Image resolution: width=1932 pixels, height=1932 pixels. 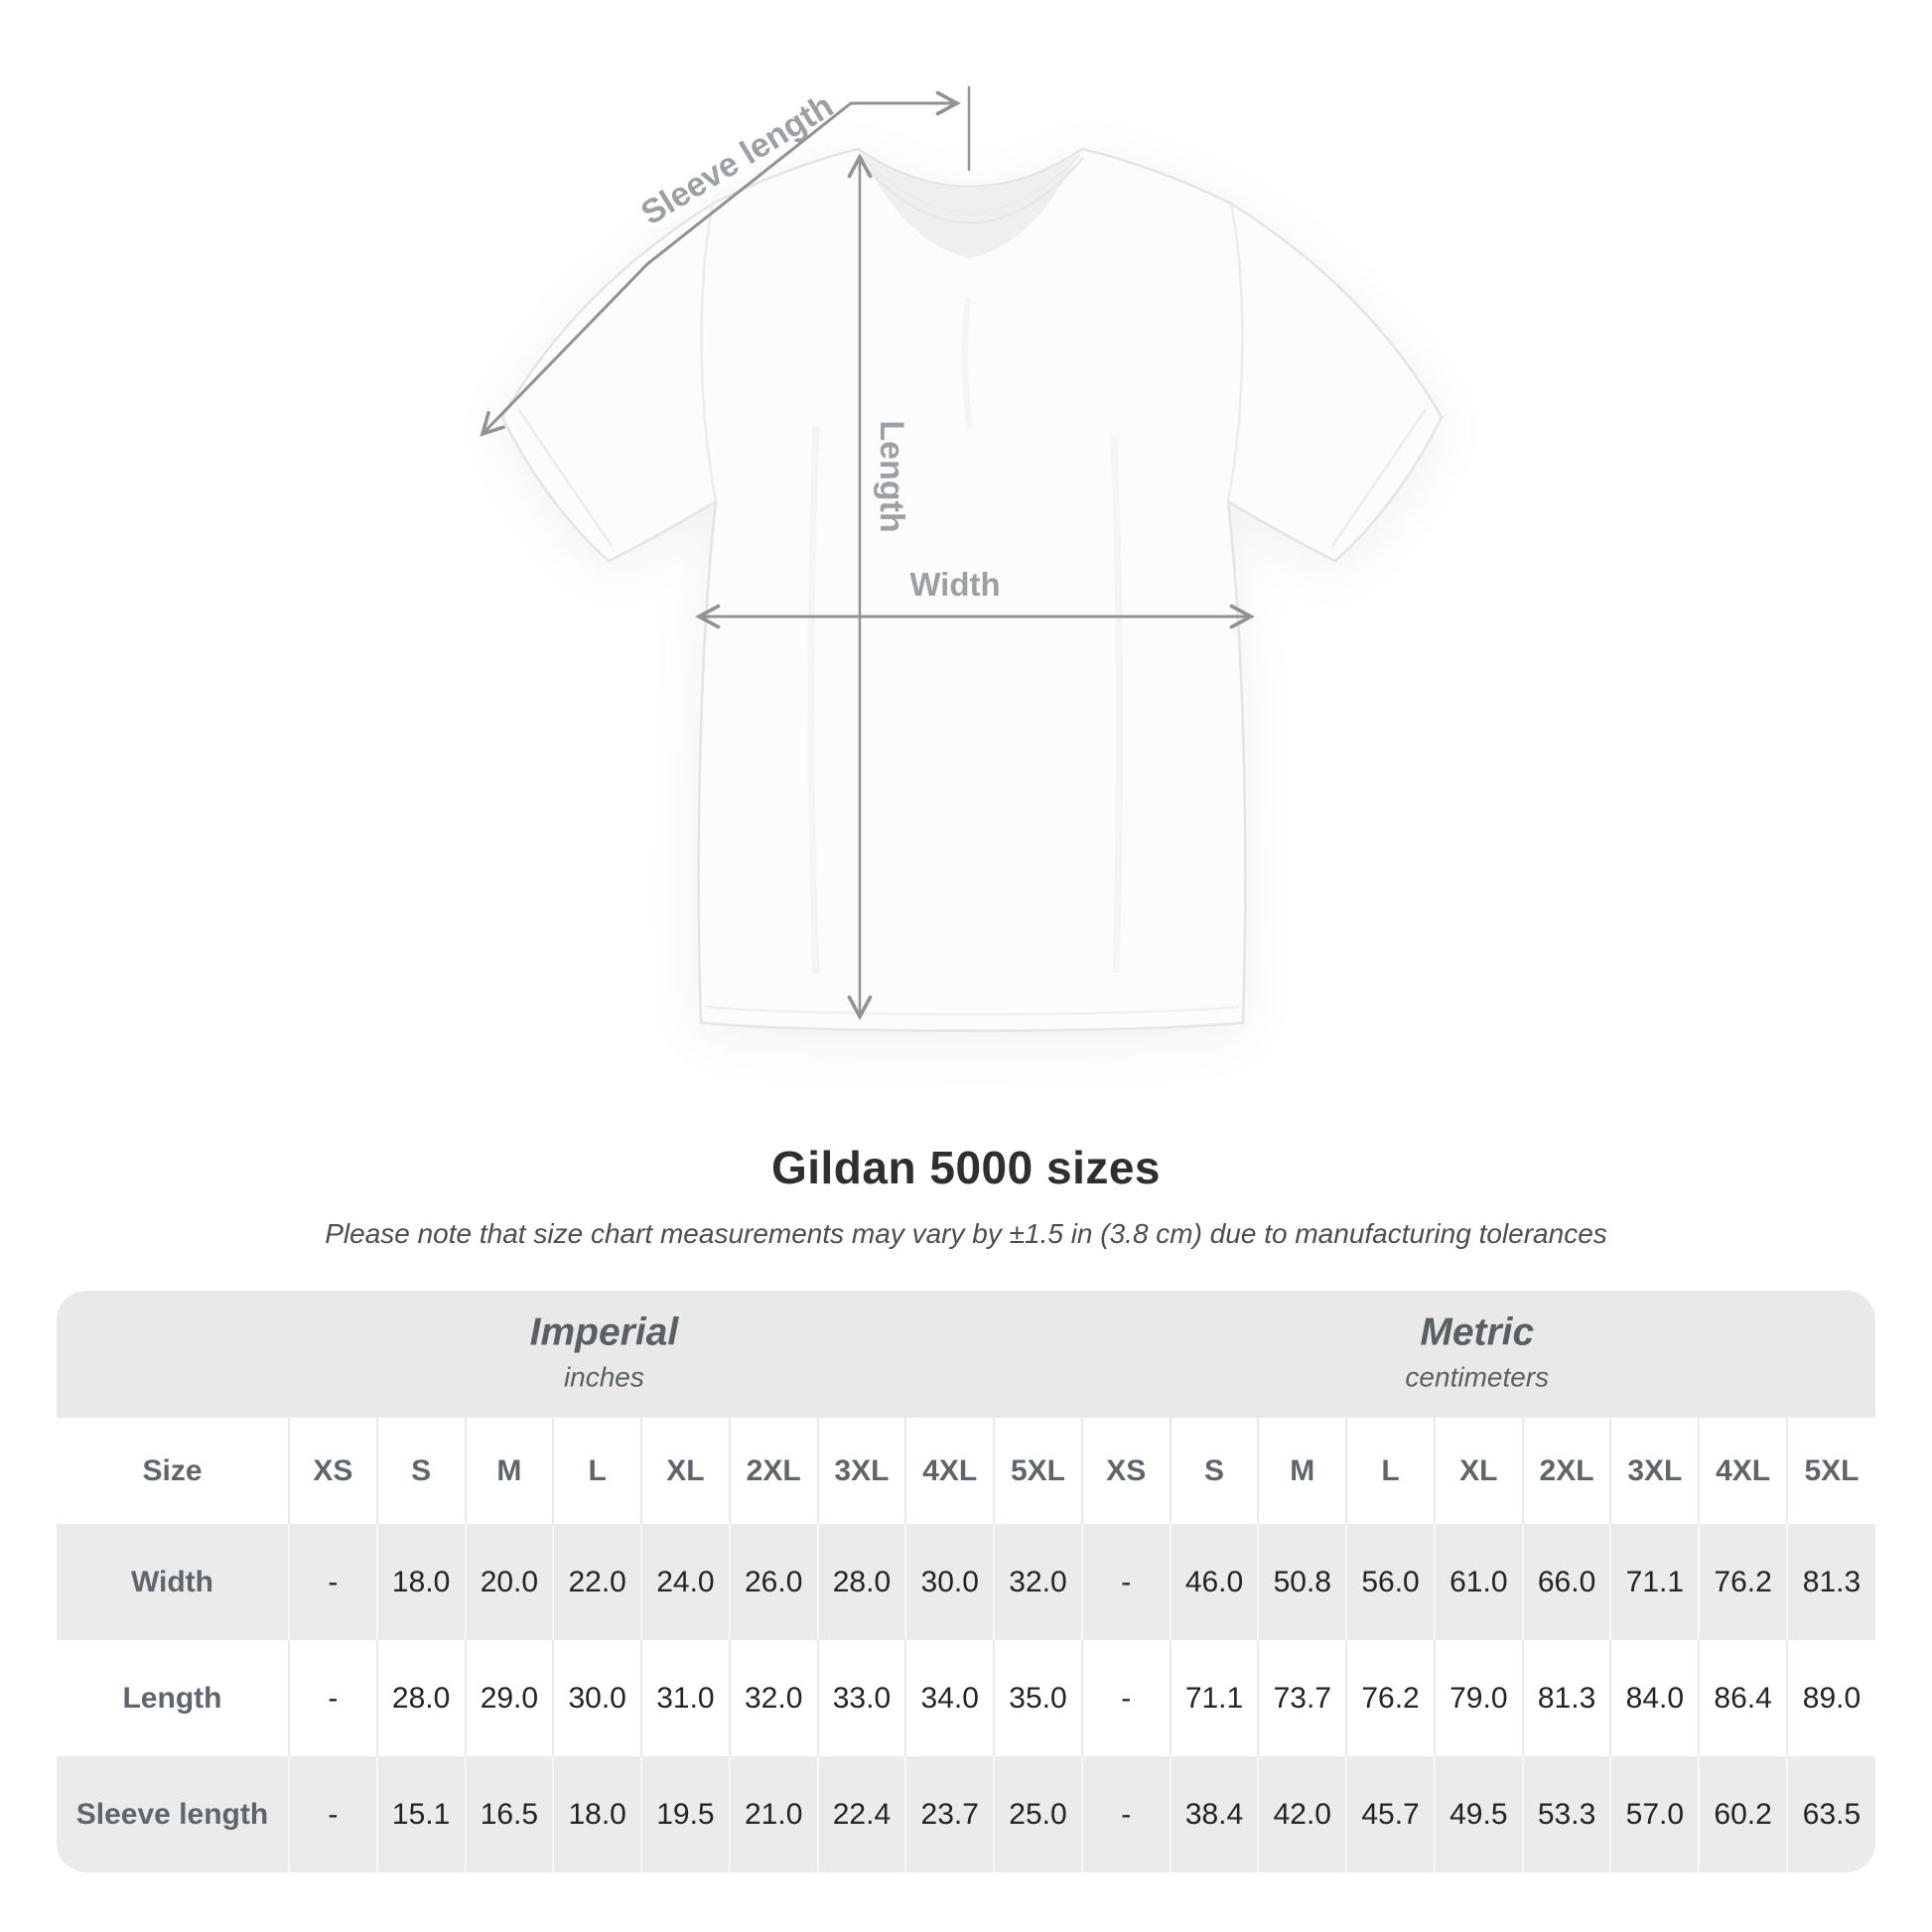 What do you see at coordinates (1037, 1814) in the screenshot?
I see `value-cell: 25.0` at bounding box center [1037, 1814].